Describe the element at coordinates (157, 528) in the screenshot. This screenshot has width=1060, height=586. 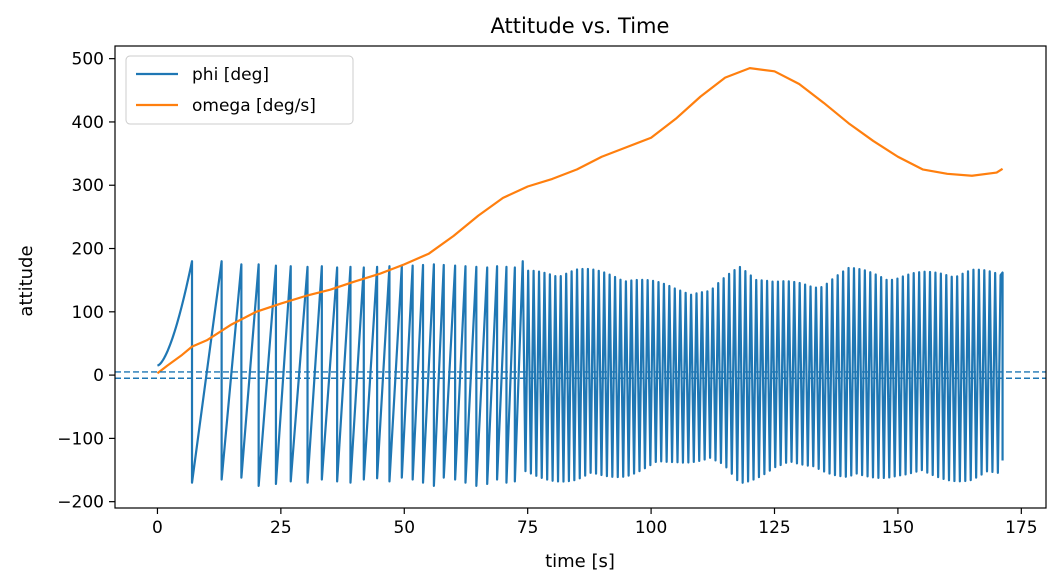
I see `x-tick-label: 0` at that location.